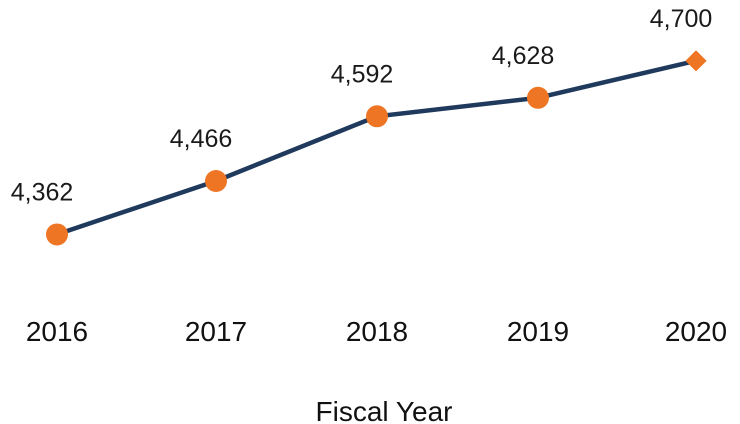  What do you see at coordinates (362, 74) in the screenshot?
I see `data-label-2018: 4,592` at bounding box center [362, 74].